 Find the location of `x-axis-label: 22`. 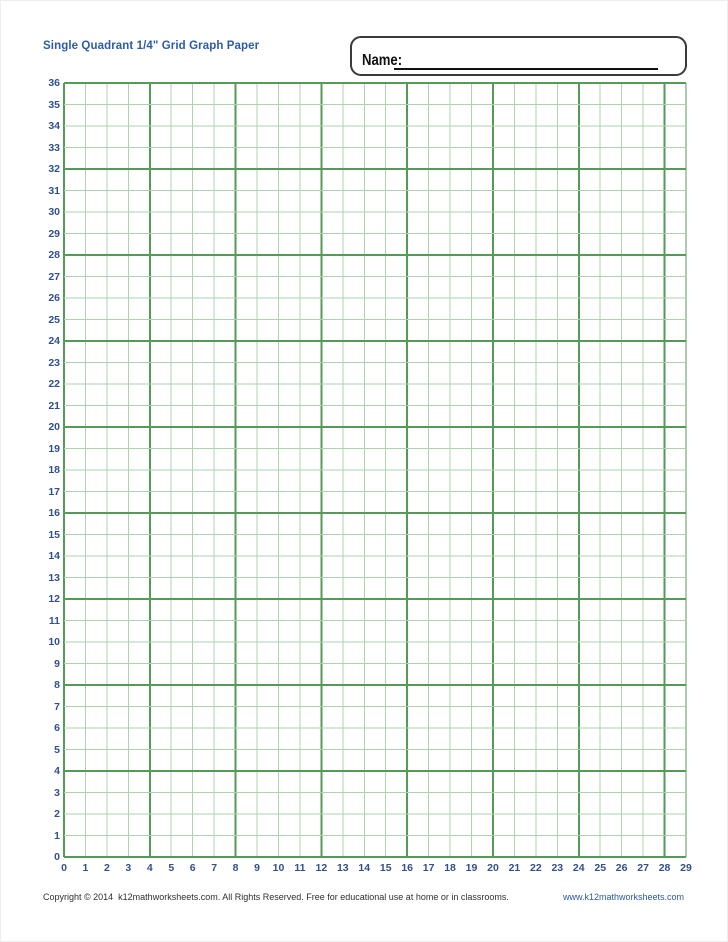

x-axis-label: 22 is located at coordinates (536, 868).